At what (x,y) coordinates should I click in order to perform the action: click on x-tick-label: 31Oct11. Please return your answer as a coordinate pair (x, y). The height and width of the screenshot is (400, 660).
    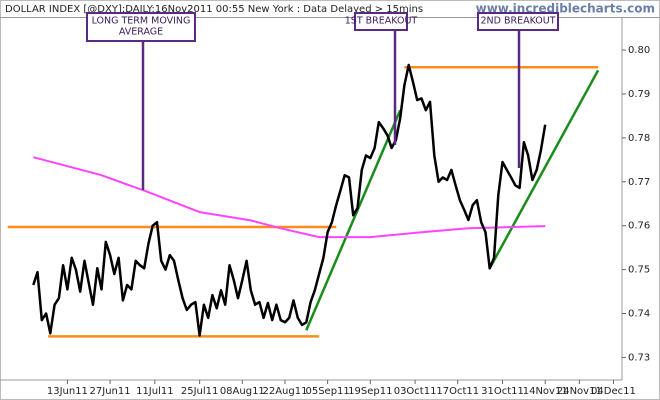
    Looking at the image, I should click on (502, 391).